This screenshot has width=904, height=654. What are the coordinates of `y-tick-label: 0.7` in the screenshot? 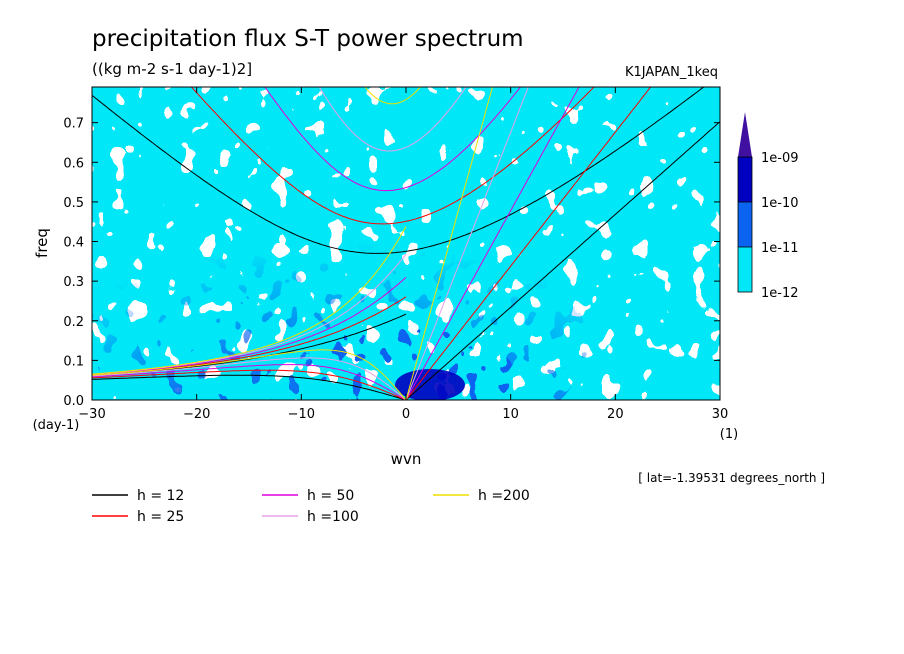 It's located at (73, 124).